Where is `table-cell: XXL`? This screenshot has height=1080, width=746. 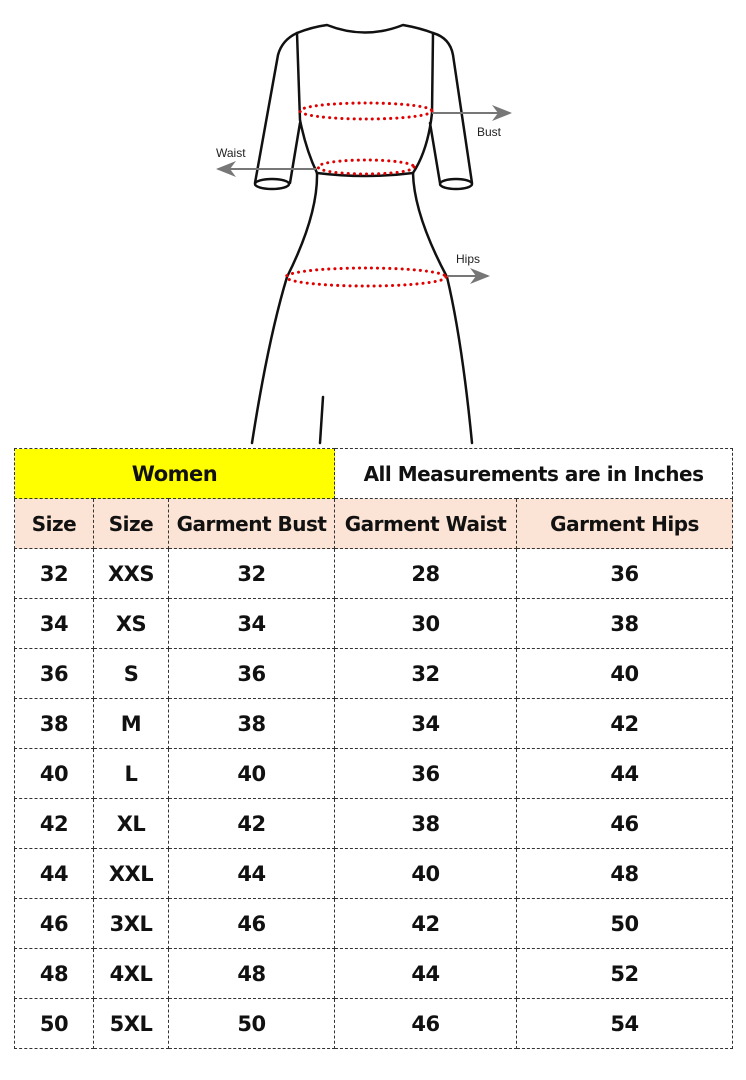
table-cell: XXL is located at coordinates (131, 873).